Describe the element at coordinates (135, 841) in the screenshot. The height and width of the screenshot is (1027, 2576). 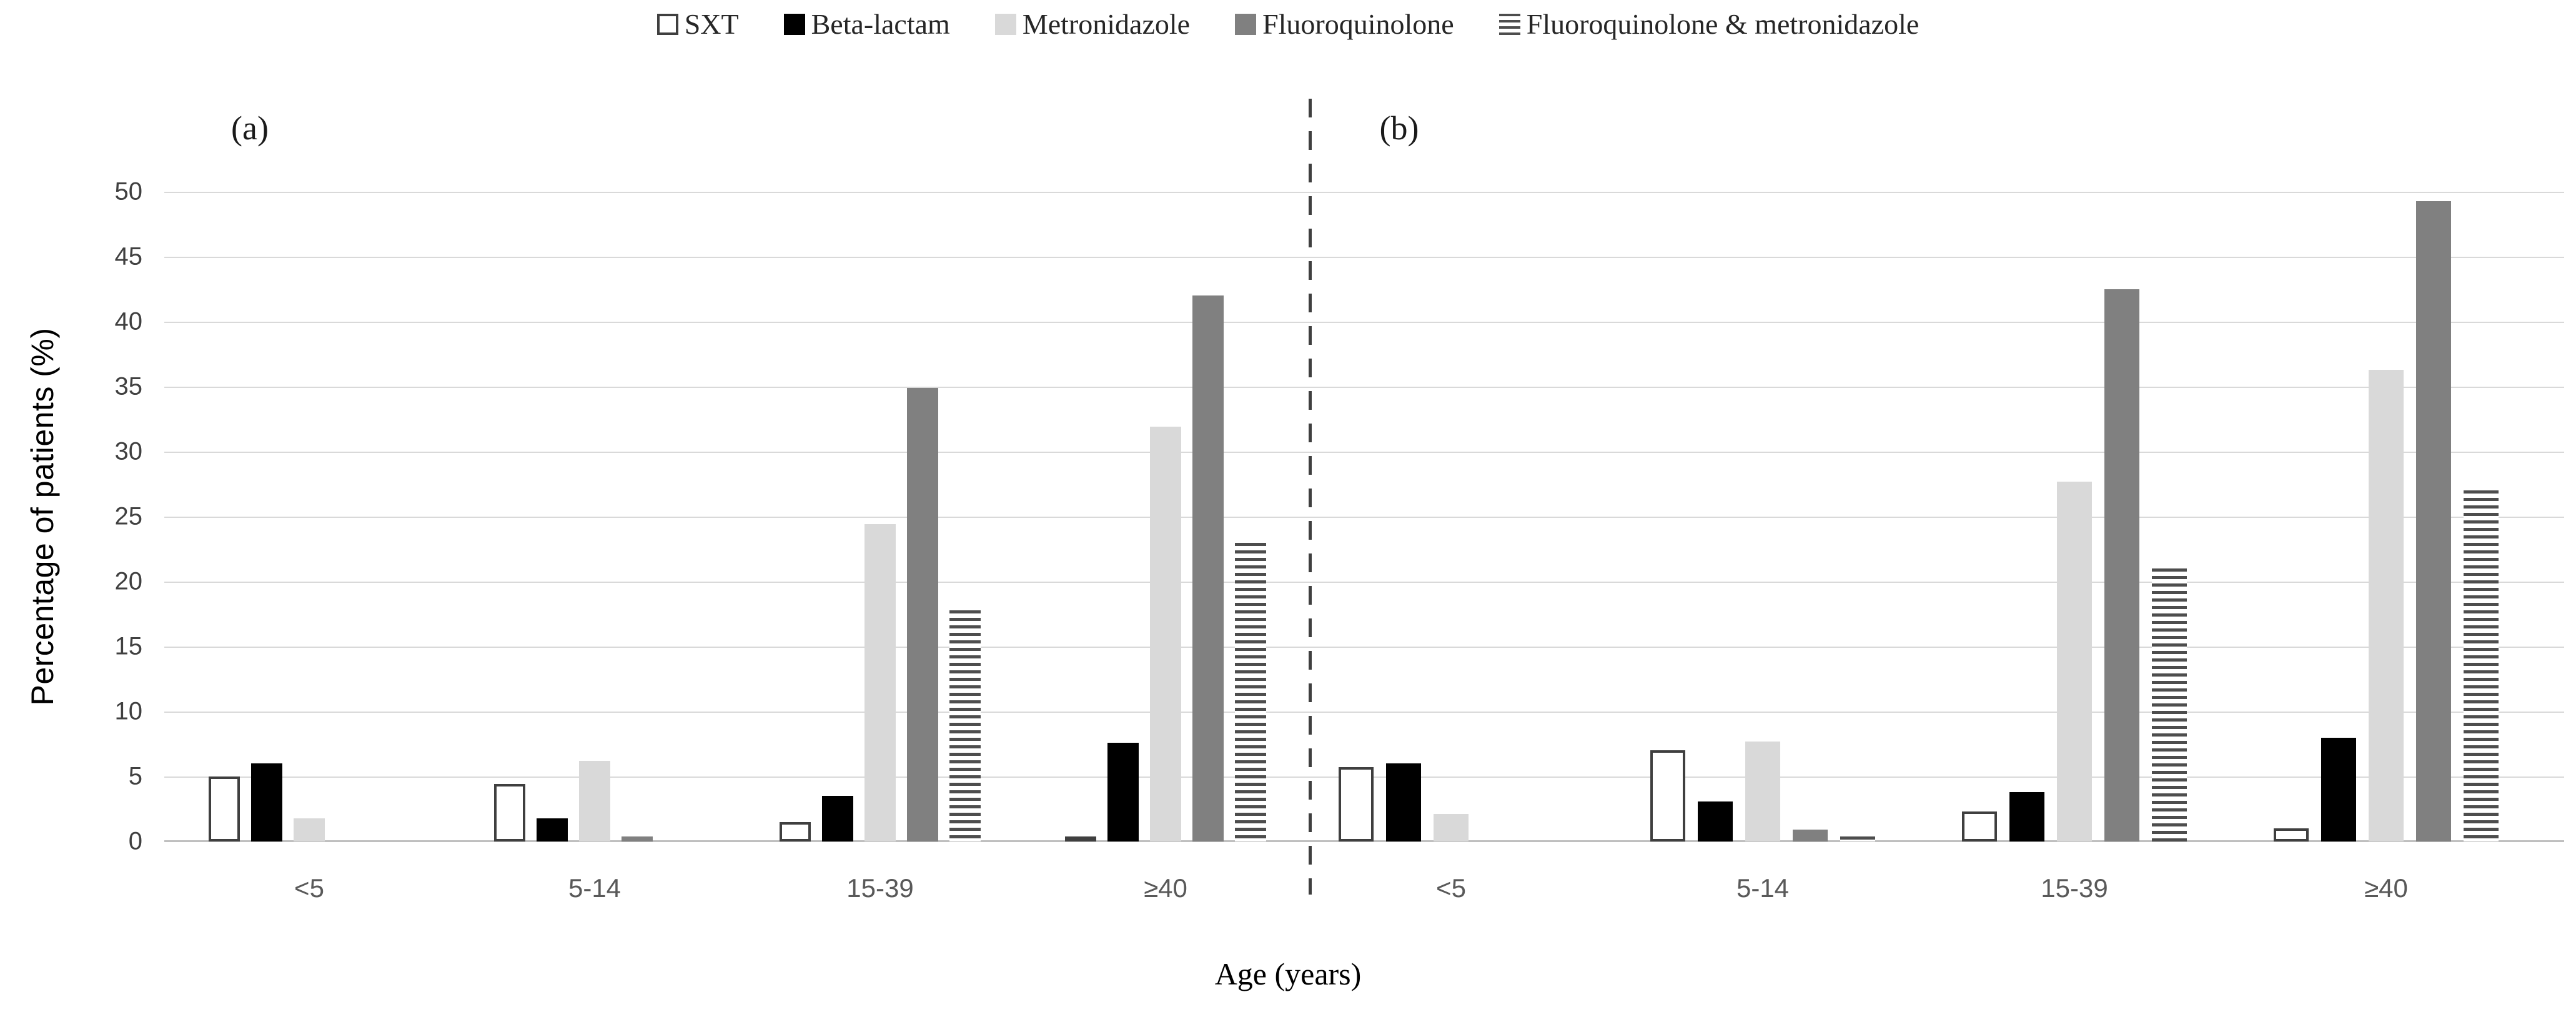
I see `y-tick-label-0: 0` at that location.